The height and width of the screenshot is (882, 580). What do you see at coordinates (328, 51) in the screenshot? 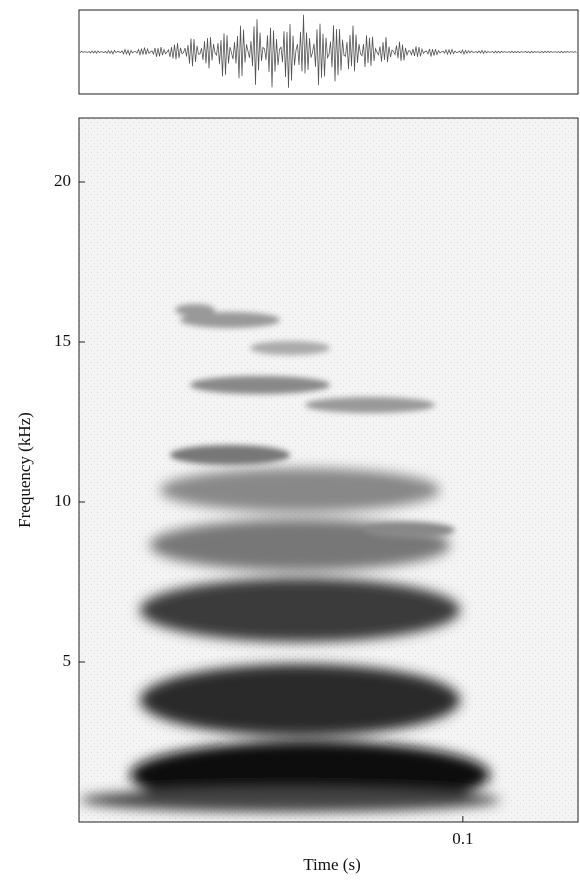
I see `waveform` at bounding box center [328, 51].